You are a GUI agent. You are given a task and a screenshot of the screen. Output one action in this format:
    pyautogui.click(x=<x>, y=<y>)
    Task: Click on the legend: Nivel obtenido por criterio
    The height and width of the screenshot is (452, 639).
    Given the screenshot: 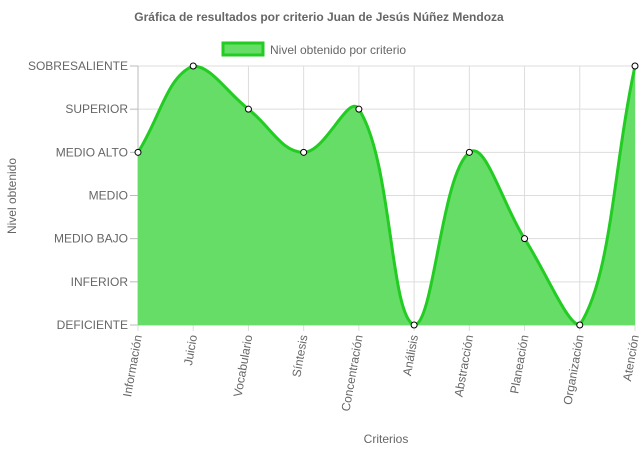 What is the action you would take?
    pyautogui.click(x=313, y=49)
    